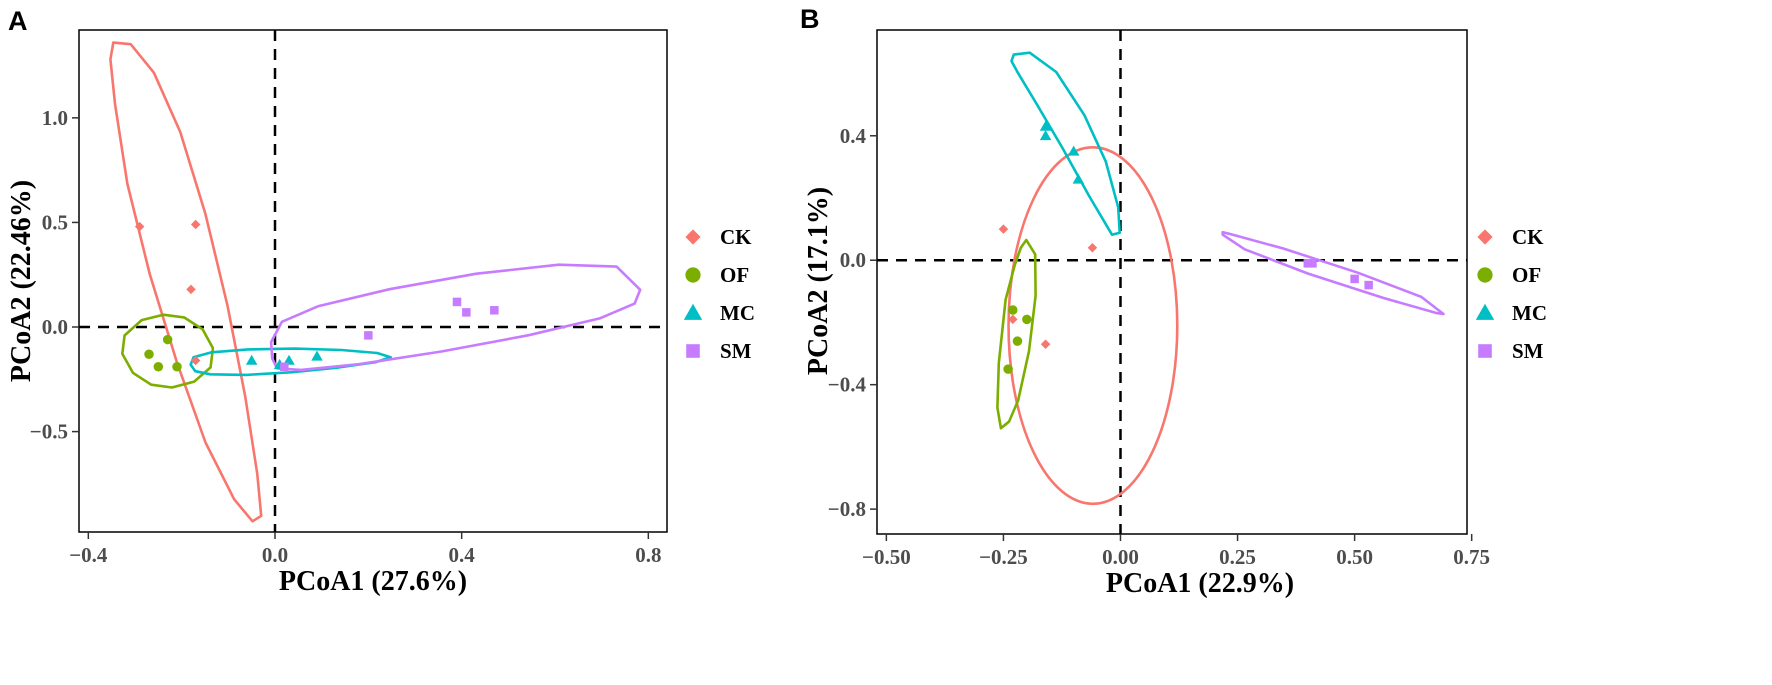 This screenshot has height=685, width=1772. What do you see at coordinates (275, 555) in the screenshot?
I see `panel-a-x-tick-label: 0.0` at bounding box center [275, 555].